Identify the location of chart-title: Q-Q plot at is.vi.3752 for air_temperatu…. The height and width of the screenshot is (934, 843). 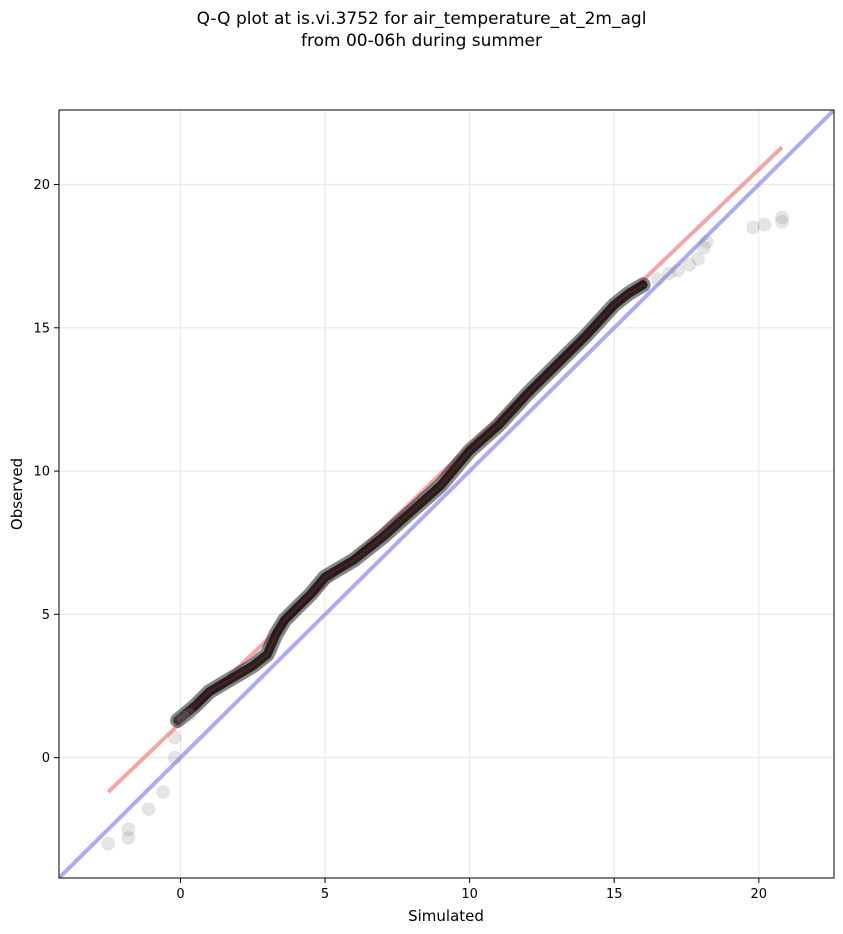
(421, 30).